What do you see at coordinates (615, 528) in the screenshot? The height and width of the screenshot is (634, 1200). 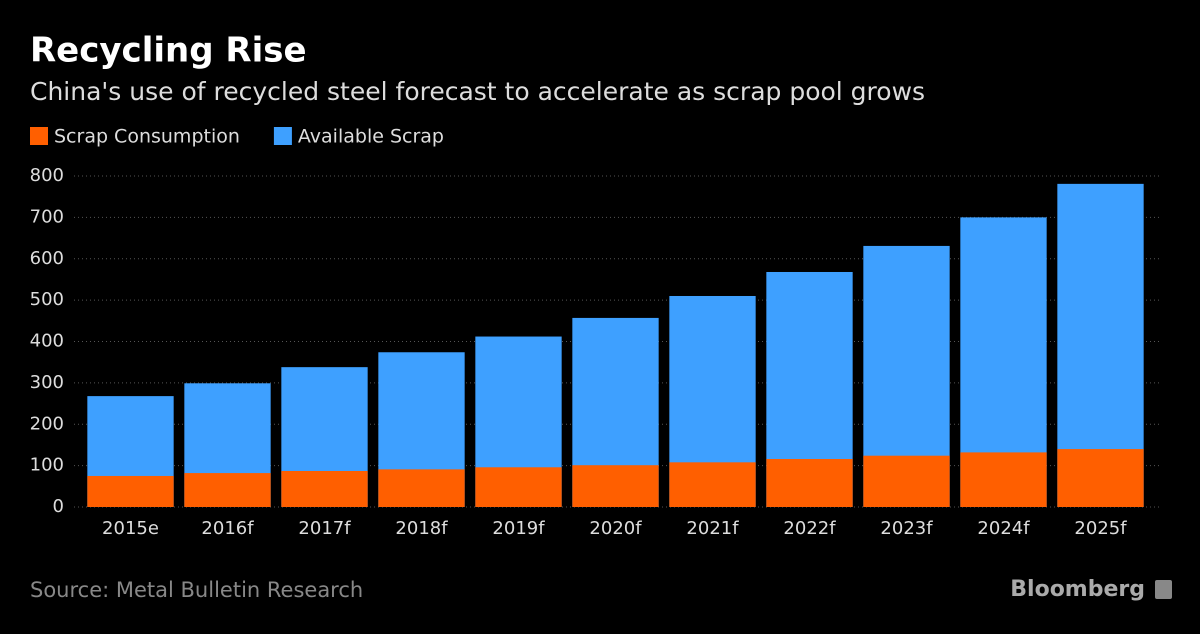 I see `x-tick-label: 2020f` at bounding box center [615, 528].